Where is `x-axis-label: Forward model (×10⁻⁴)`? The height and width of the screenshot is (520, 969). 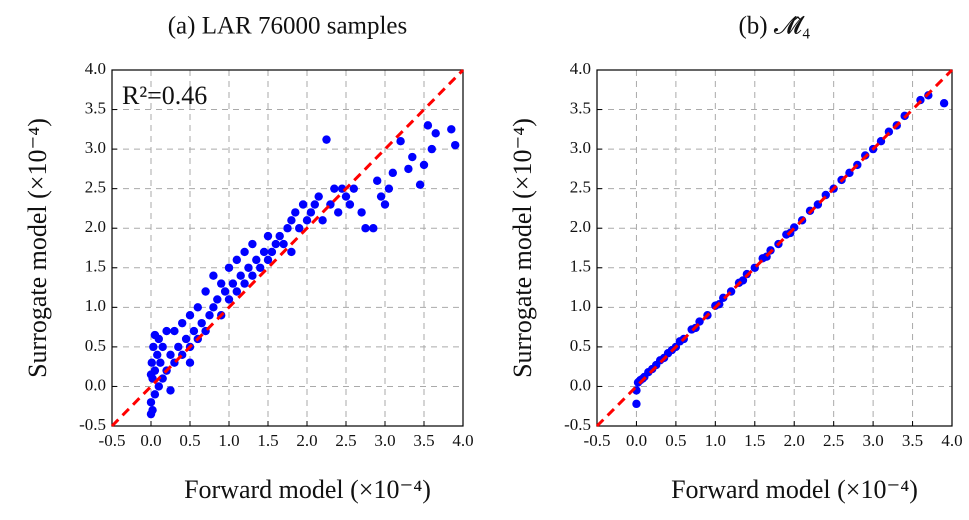 x-axis-label: Forward model (×10⁻⁴) is located at coordinates (794, 489).